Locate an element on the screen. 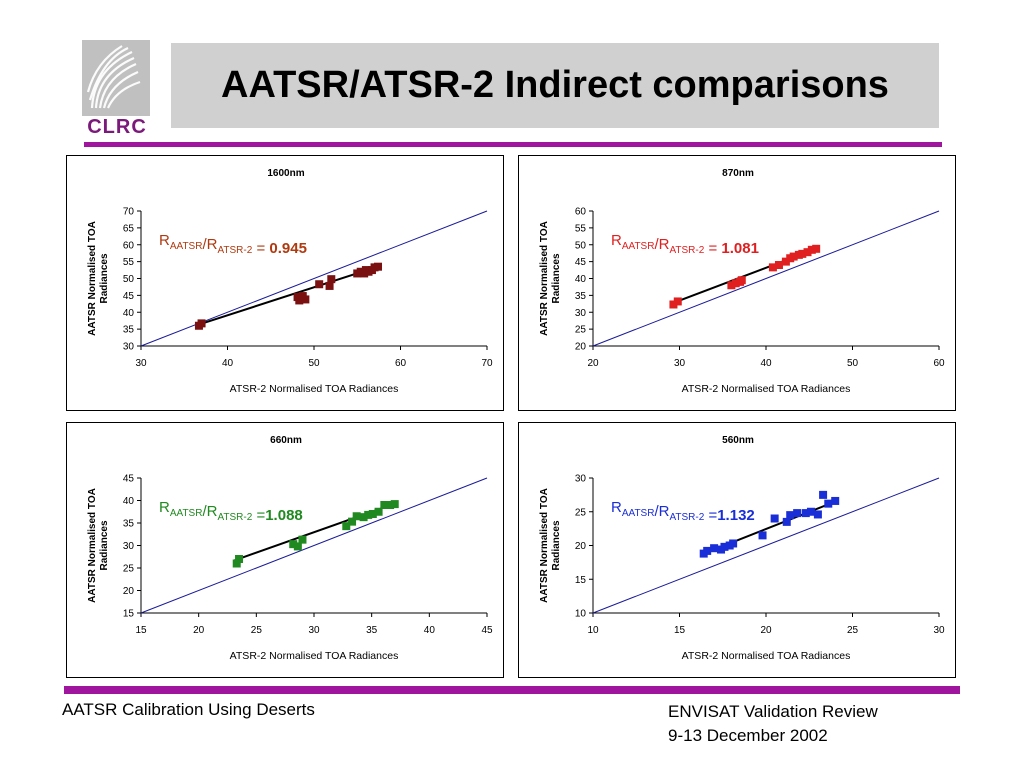 Image resolution: width=1024 pixels, height=768 pixels. ratio-text: 1.081 is located at coordinates (740, 248).